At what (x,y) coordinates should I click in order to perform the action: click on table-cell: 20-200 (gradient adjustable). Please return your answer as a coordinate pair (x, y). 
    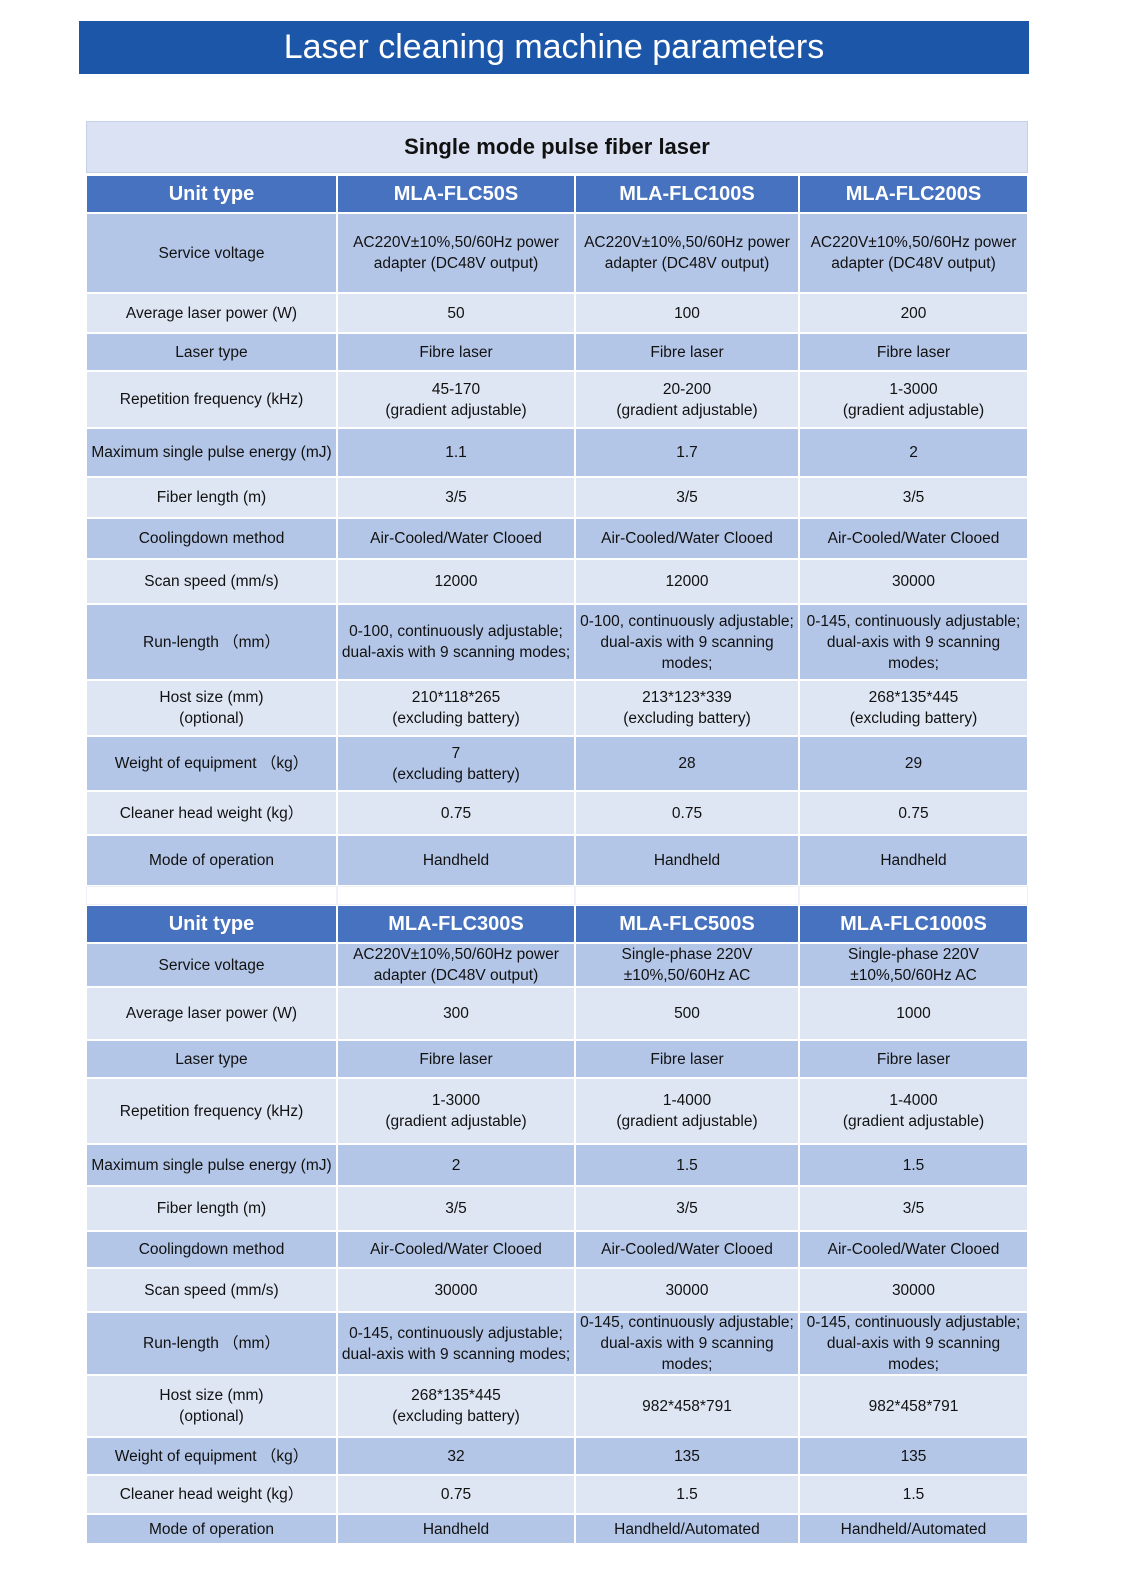
    Looking at the image, I should click on (687, 399).